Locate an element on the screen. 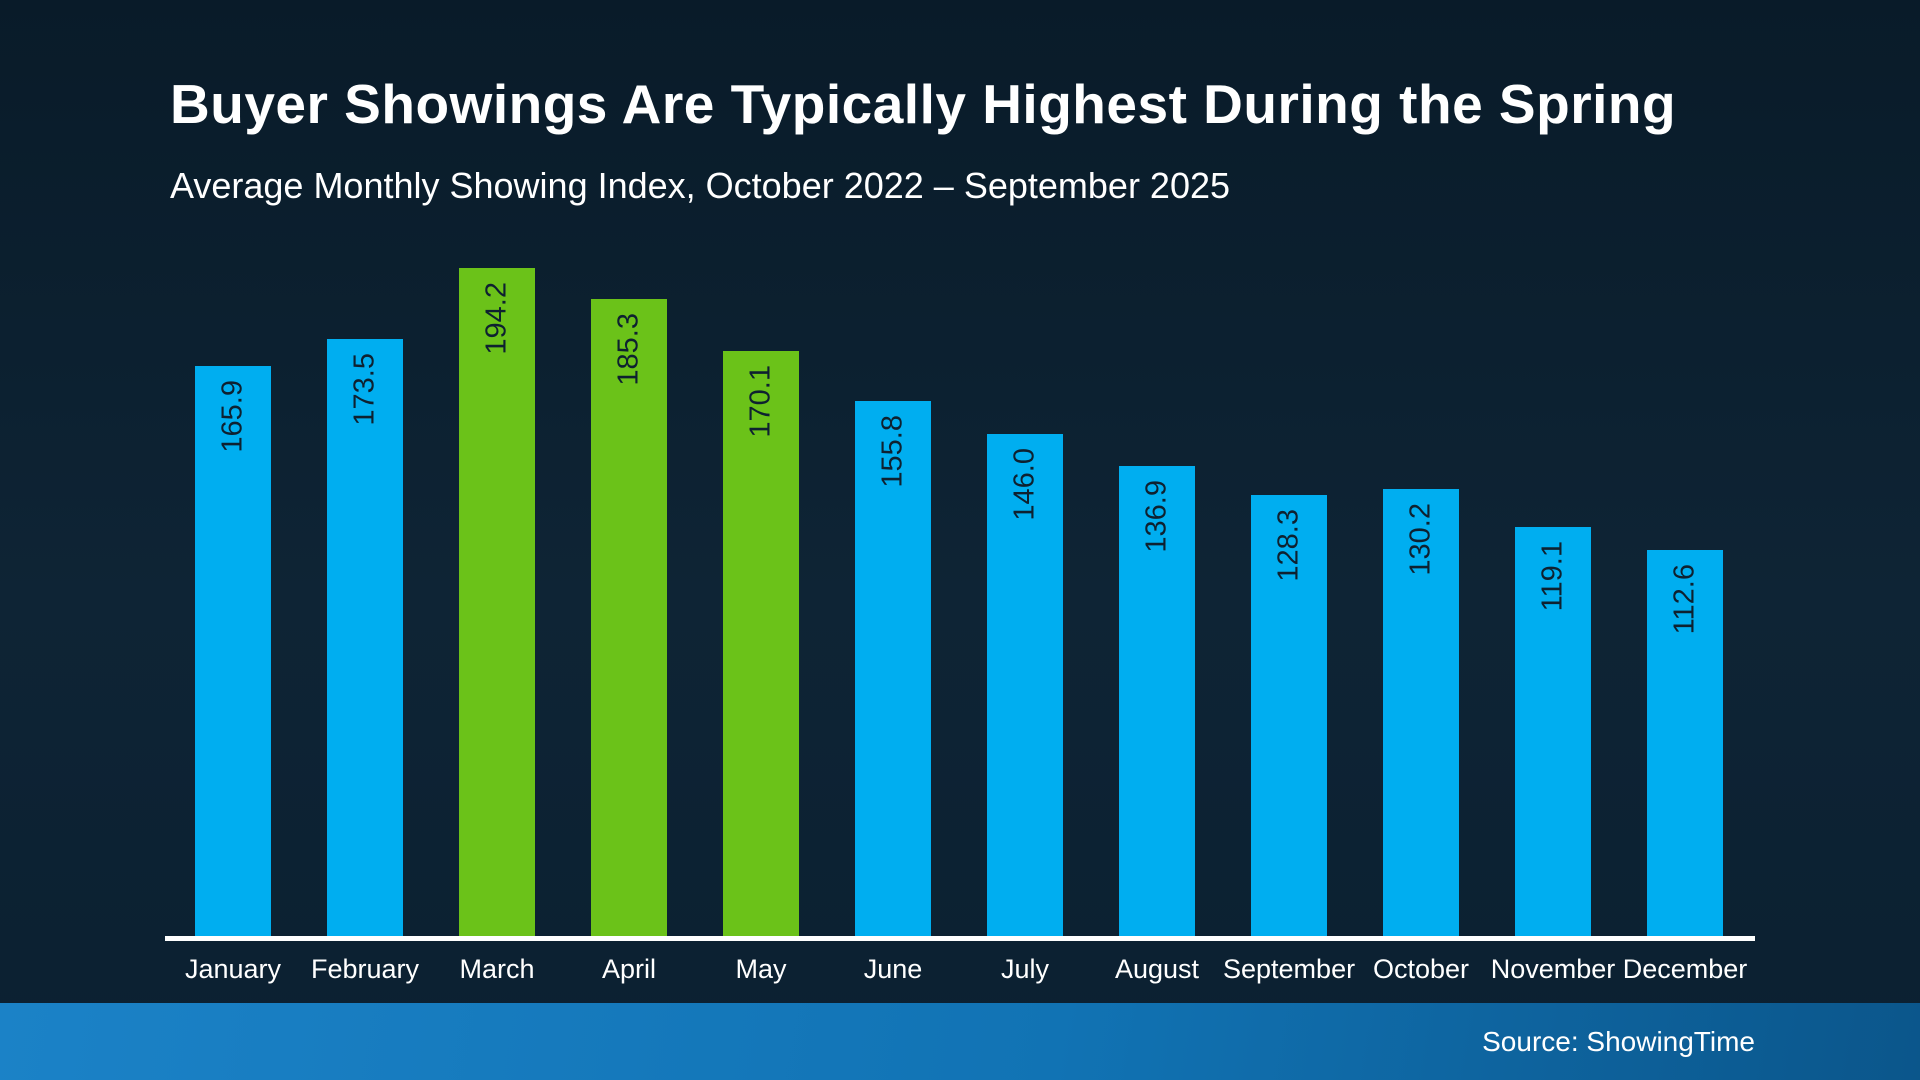  bar-november: 119.1 is located at coordinates (1553, 732).